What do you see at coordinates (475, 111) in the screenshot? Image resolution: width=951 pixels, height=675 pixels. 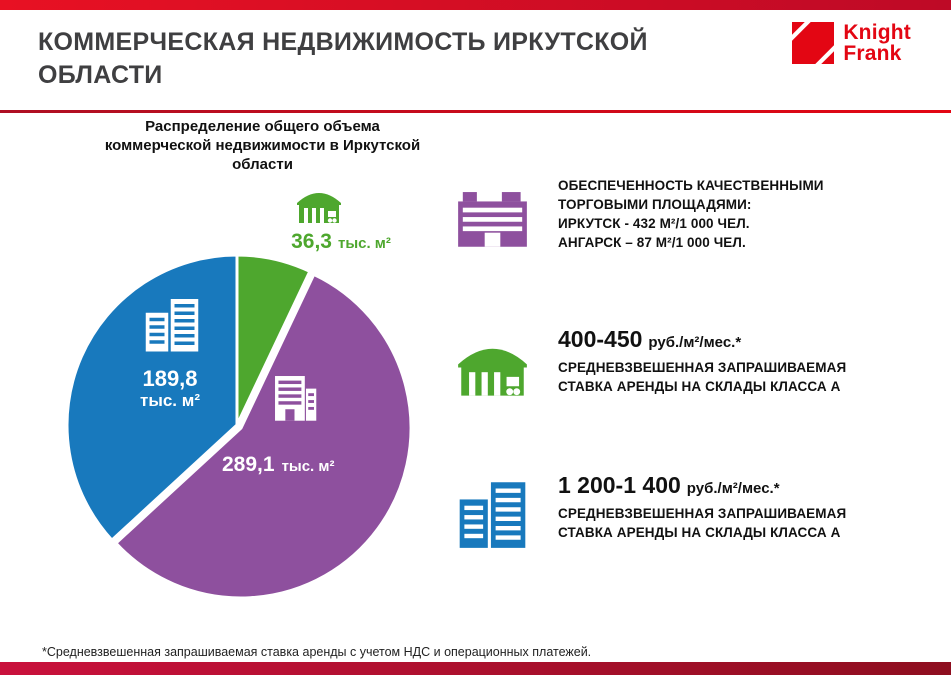 I see `header-divider` at bounding box center [475, 111].